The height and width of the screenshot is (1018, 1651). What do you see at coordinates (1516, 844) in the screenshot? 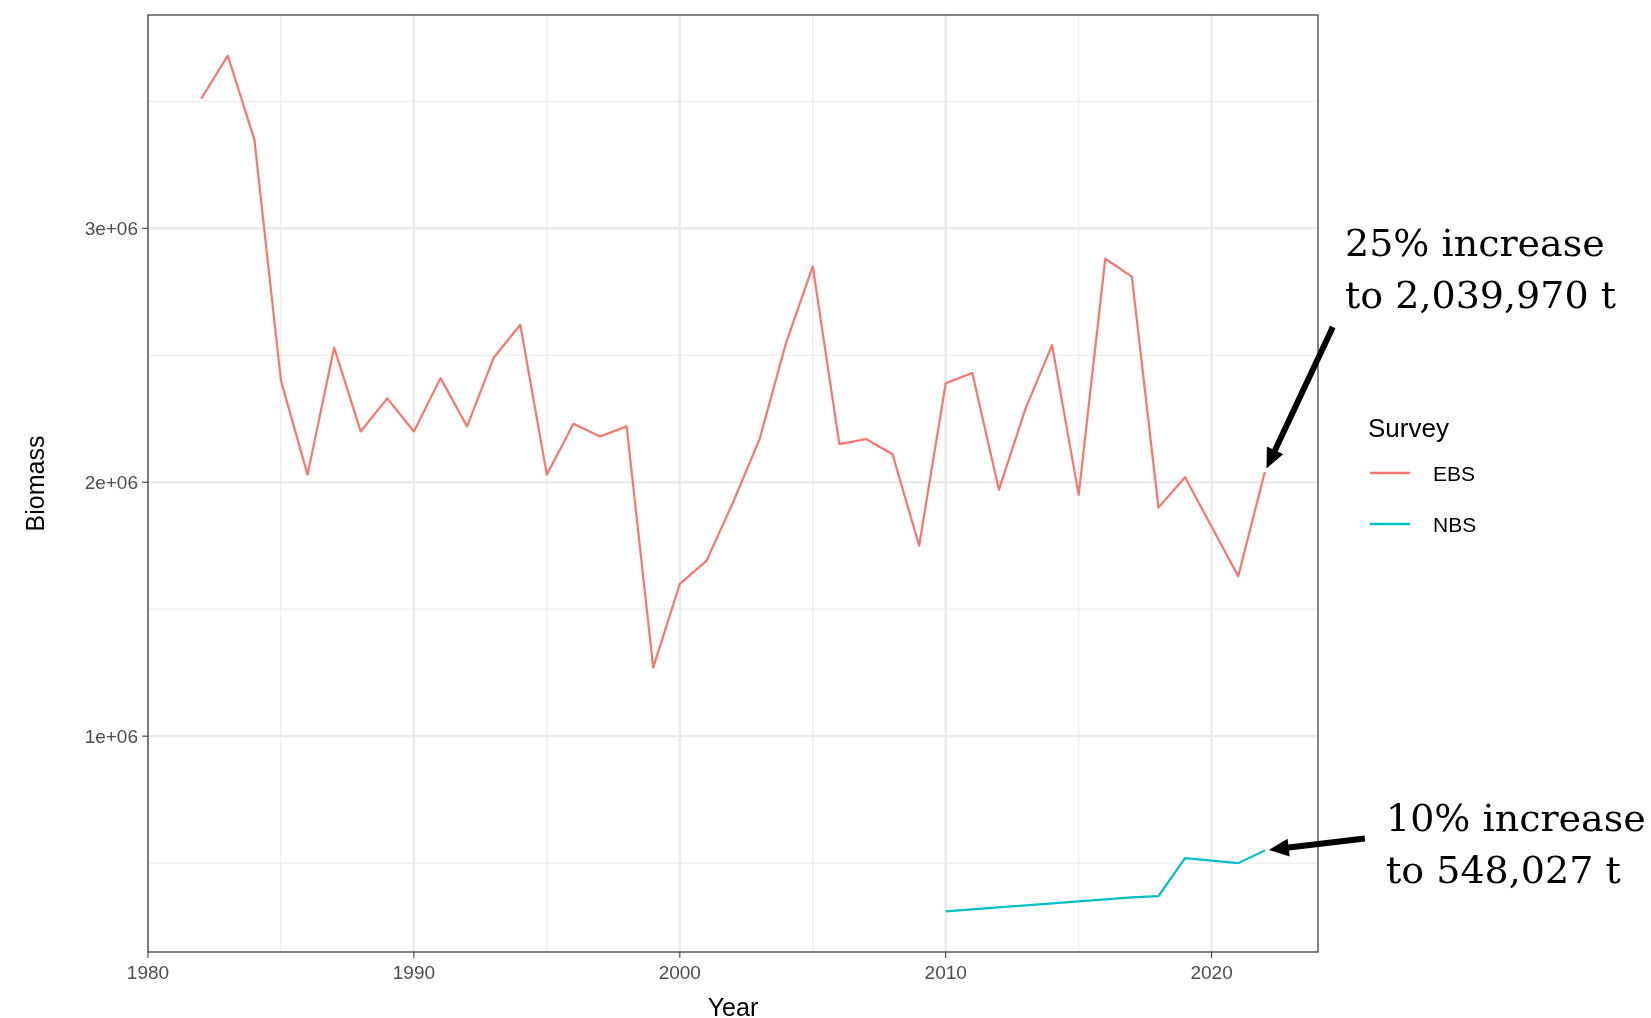
I see `text: 10% increase to 548,027 t` at bounding box center [1516, 844].